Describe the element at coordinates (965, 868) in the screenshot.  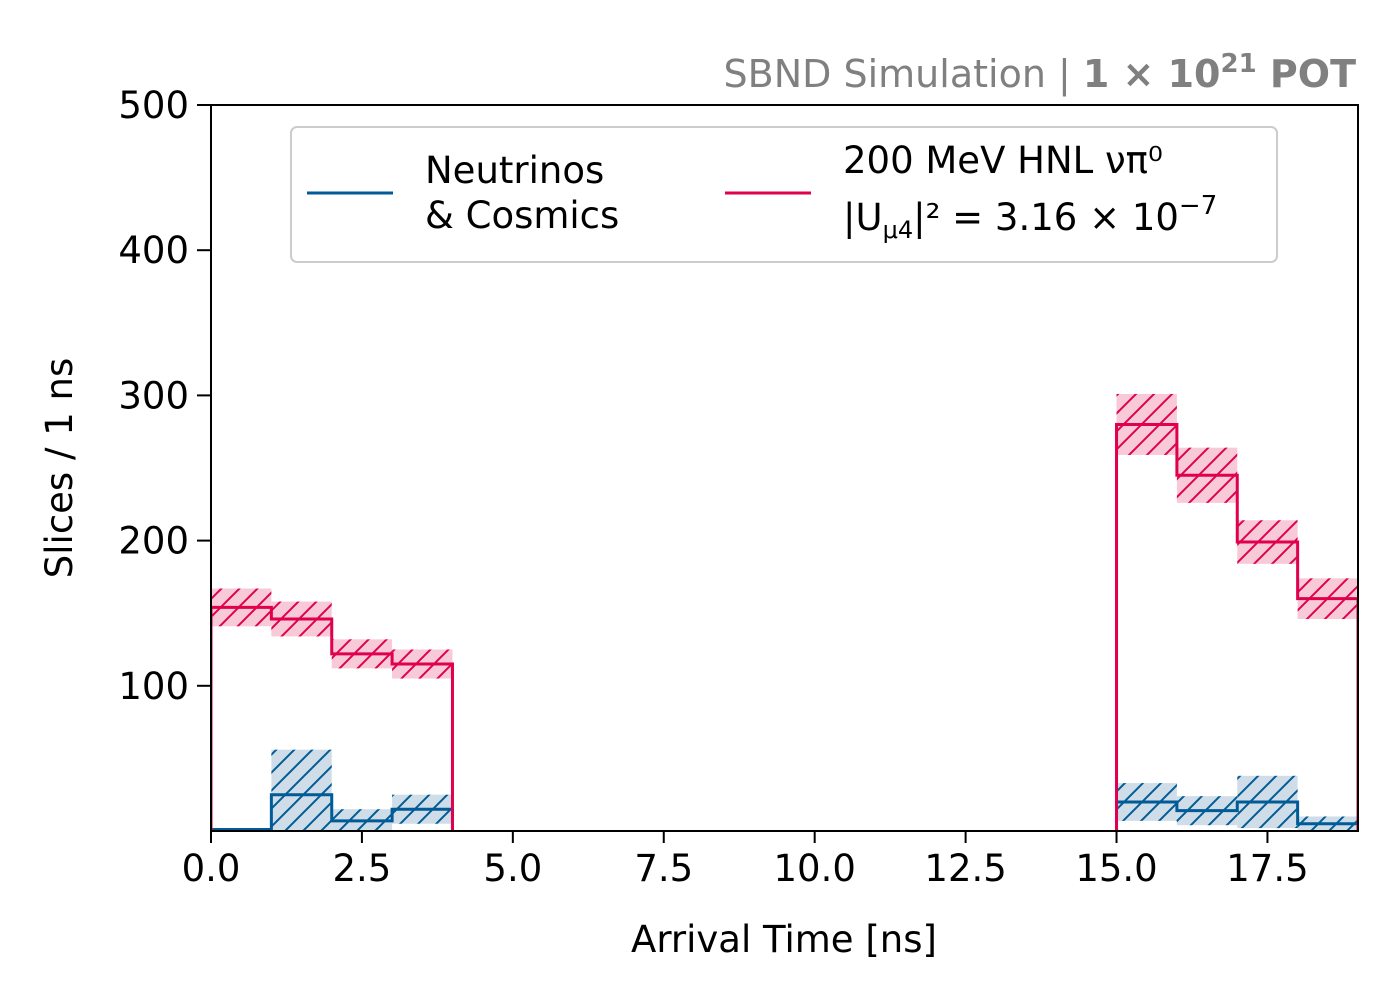
I see `x-tick-label: 12.5` at that location.